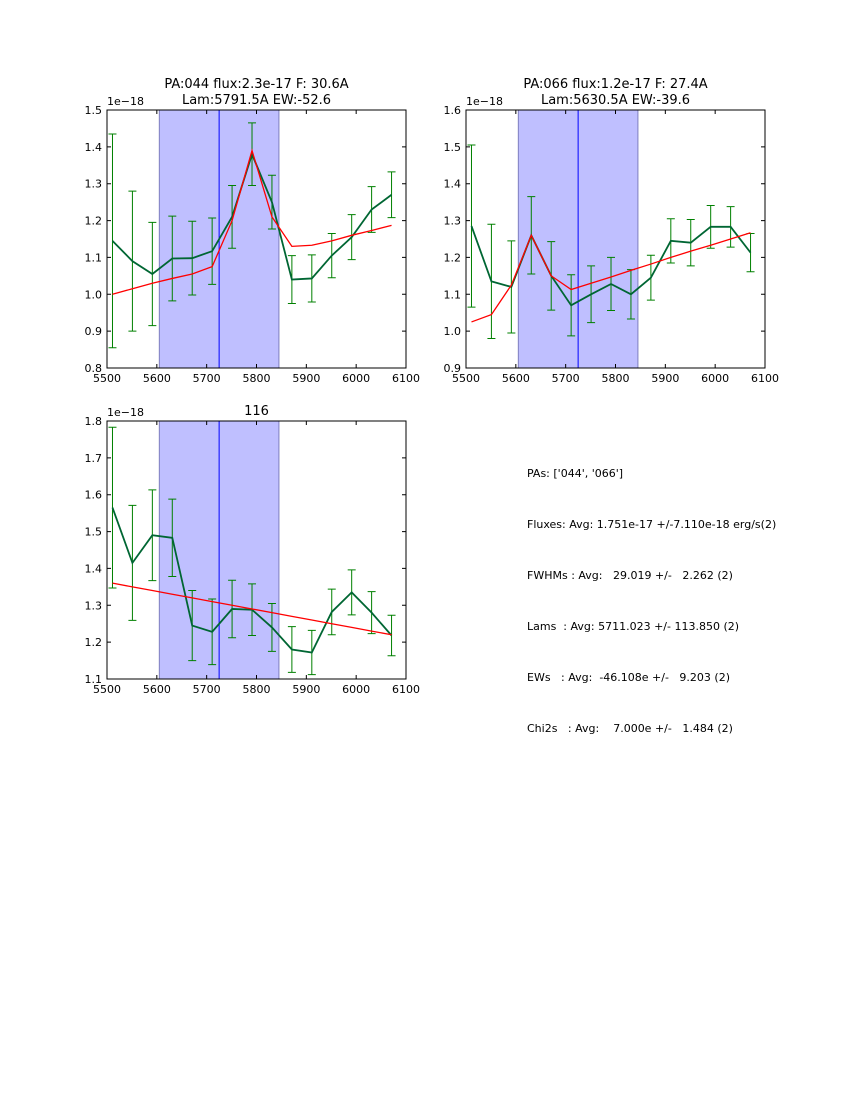  Describe the element at coordinates (94, 368) in the screenshot. I see `y-tick-label: 0.8` at that location.